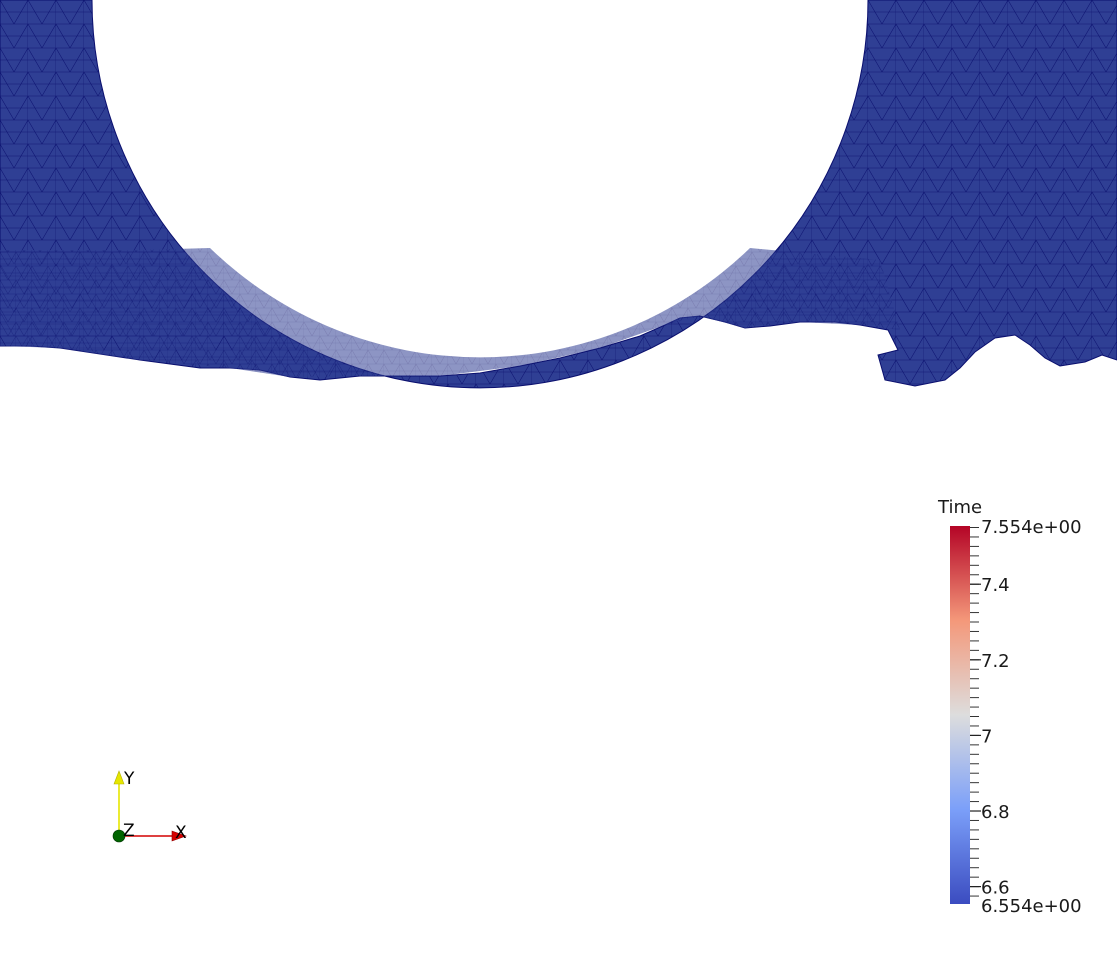 The image size is (1117, 957). Describe the element at coordinates (995, 812) in the screenshot. I see `legend-major-label: 6.8` at that location.